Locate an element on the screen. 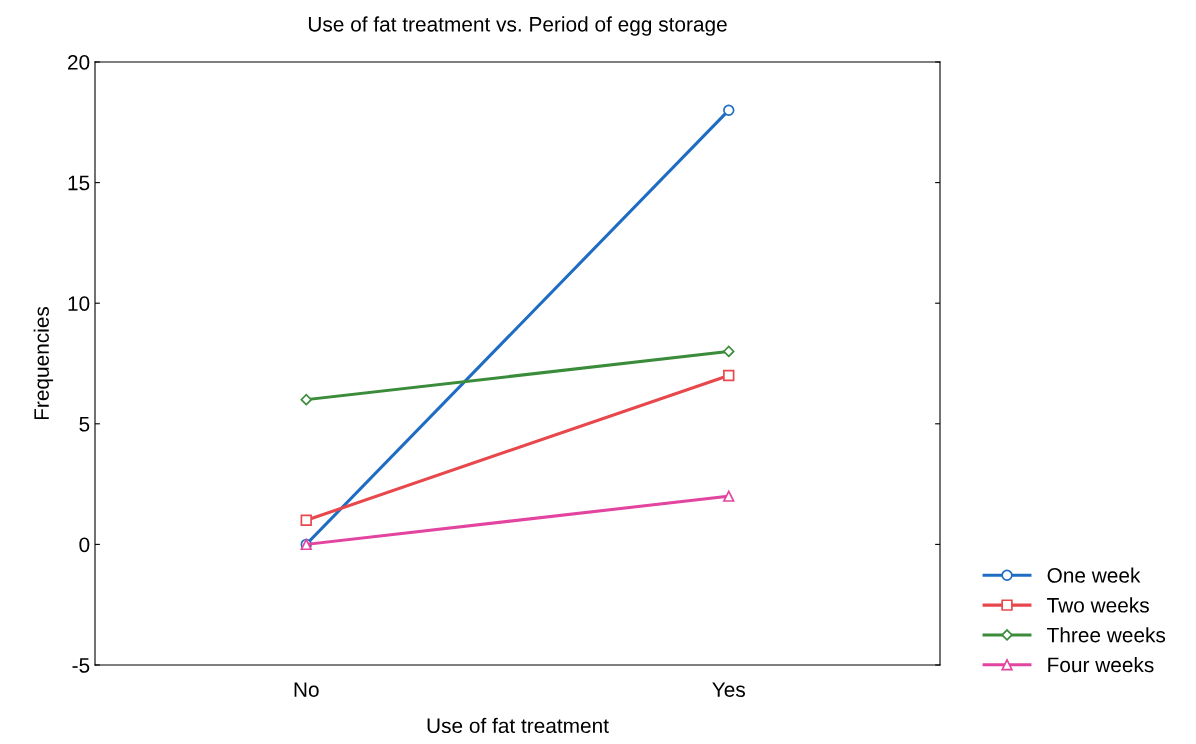 Image resolution: width=1196 pixels, height=744 pixels. legend-label: Two weeks is located at coordinates (1098, 605).